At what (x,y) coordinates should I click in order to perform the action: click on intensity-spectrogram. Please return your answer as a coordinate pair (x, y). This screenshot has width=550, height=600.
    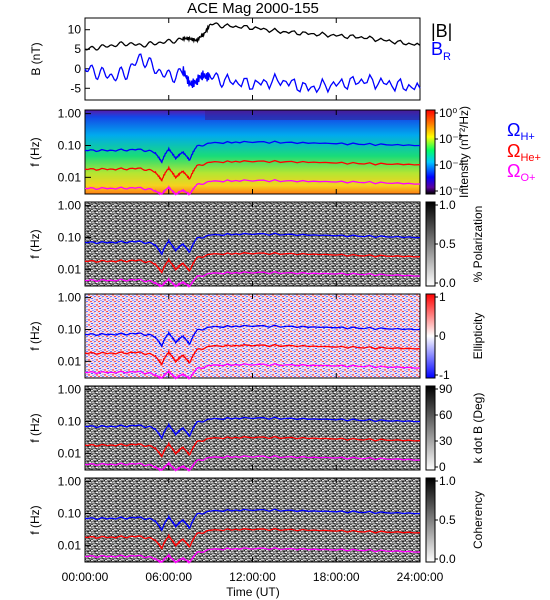
    Looking at the image, I should click on (252, 152).